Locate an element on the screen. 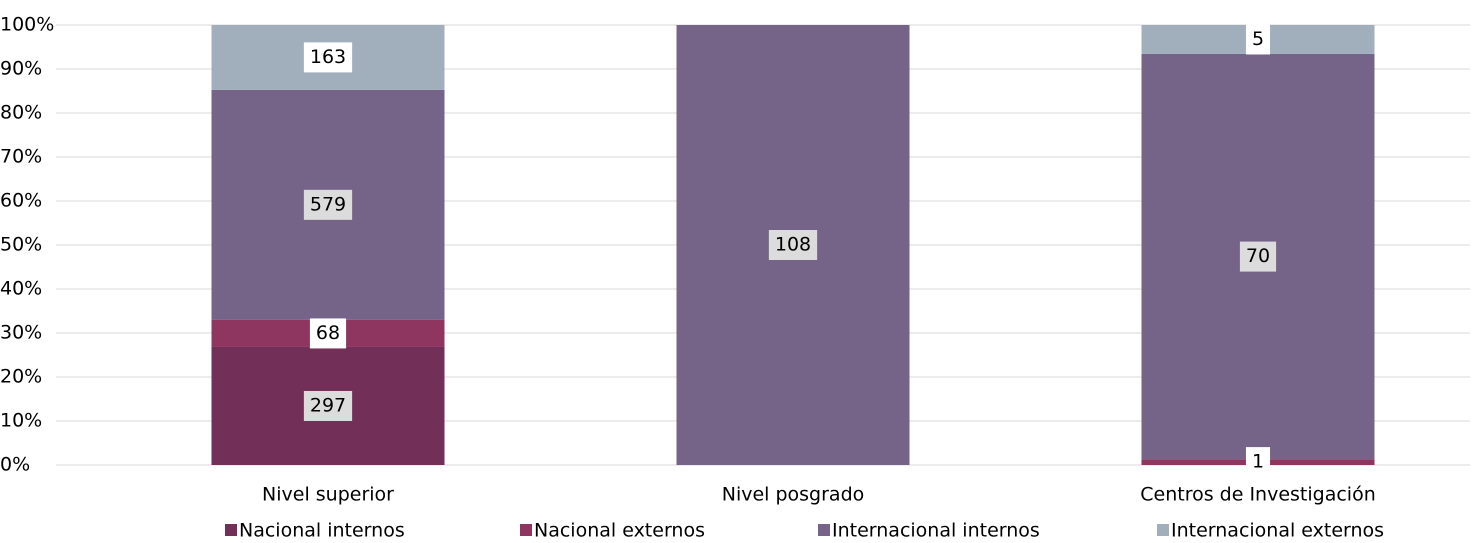  y-tick-label: 10% is located at coordinates (21, 421).